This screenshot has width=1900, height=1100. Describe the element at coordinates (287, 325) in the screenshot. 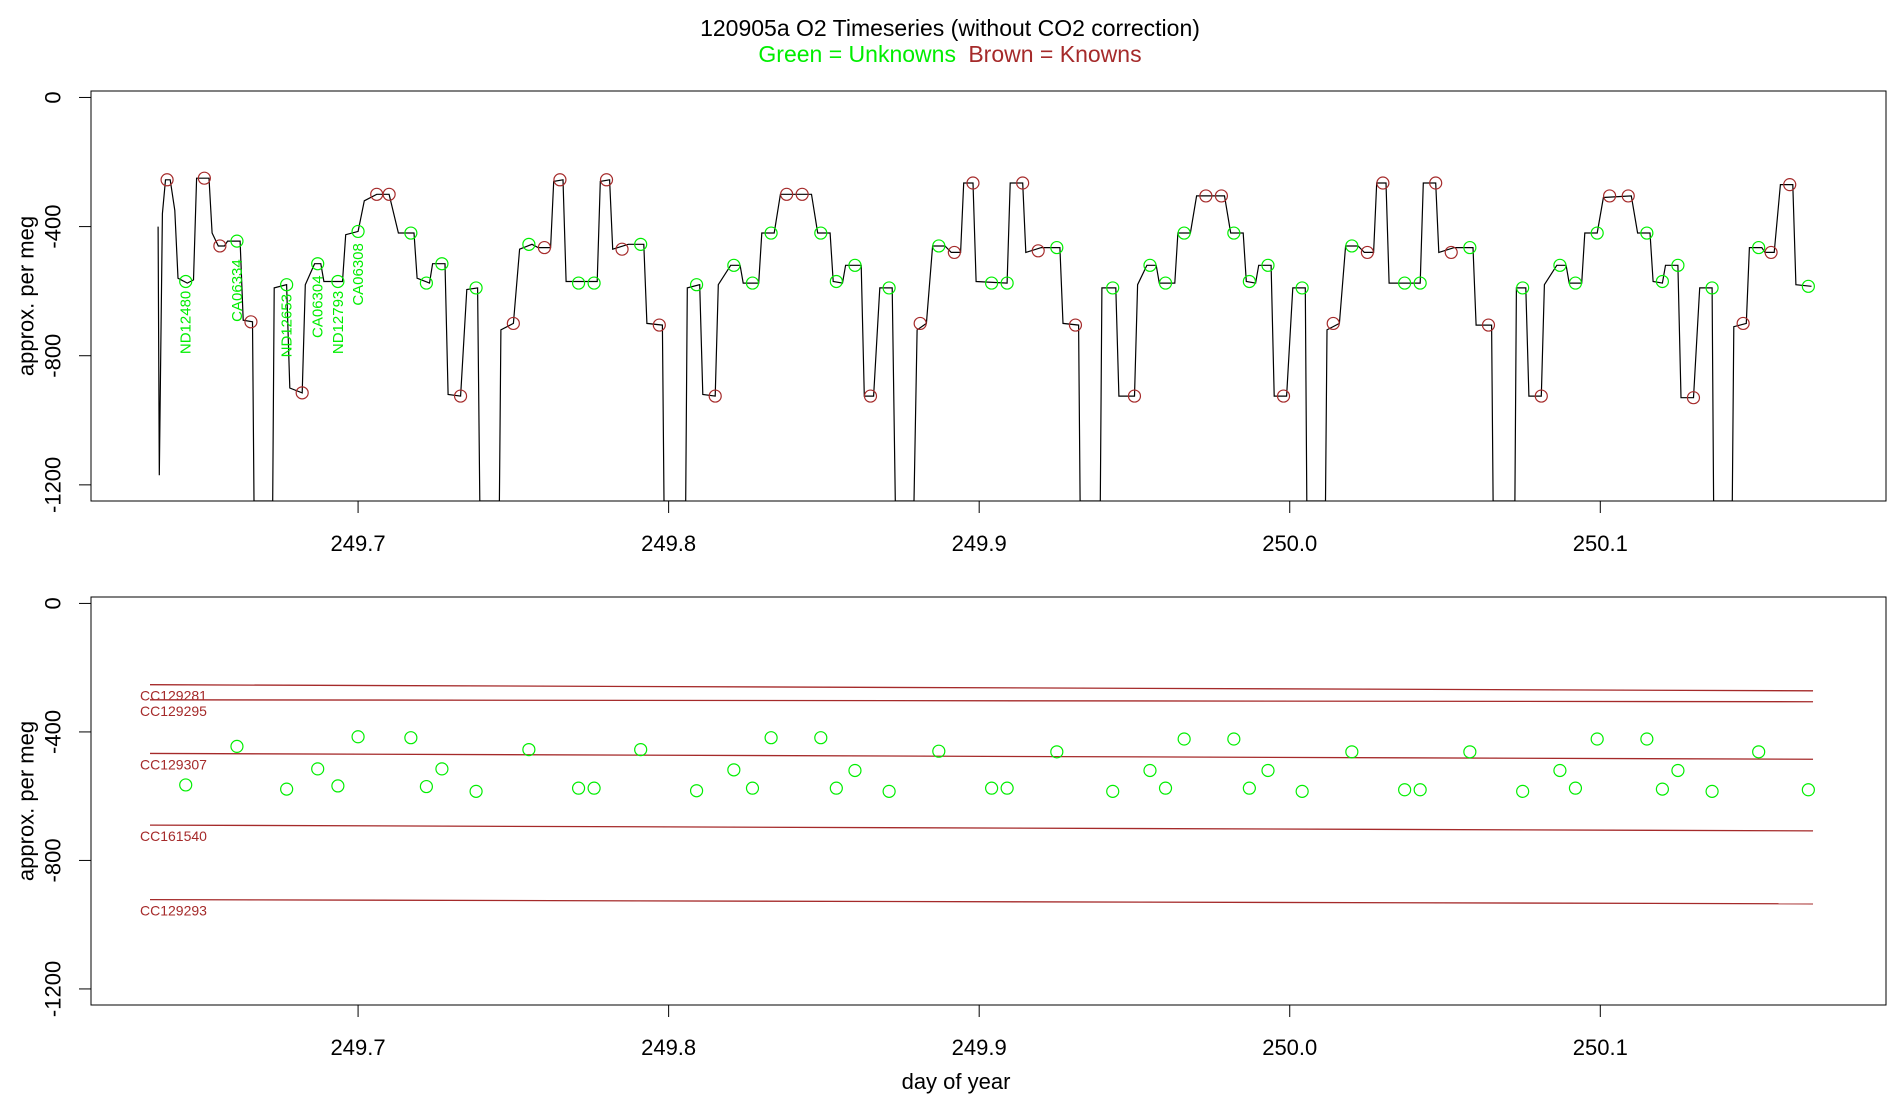

I see `sample-label: ND12653` at that location.